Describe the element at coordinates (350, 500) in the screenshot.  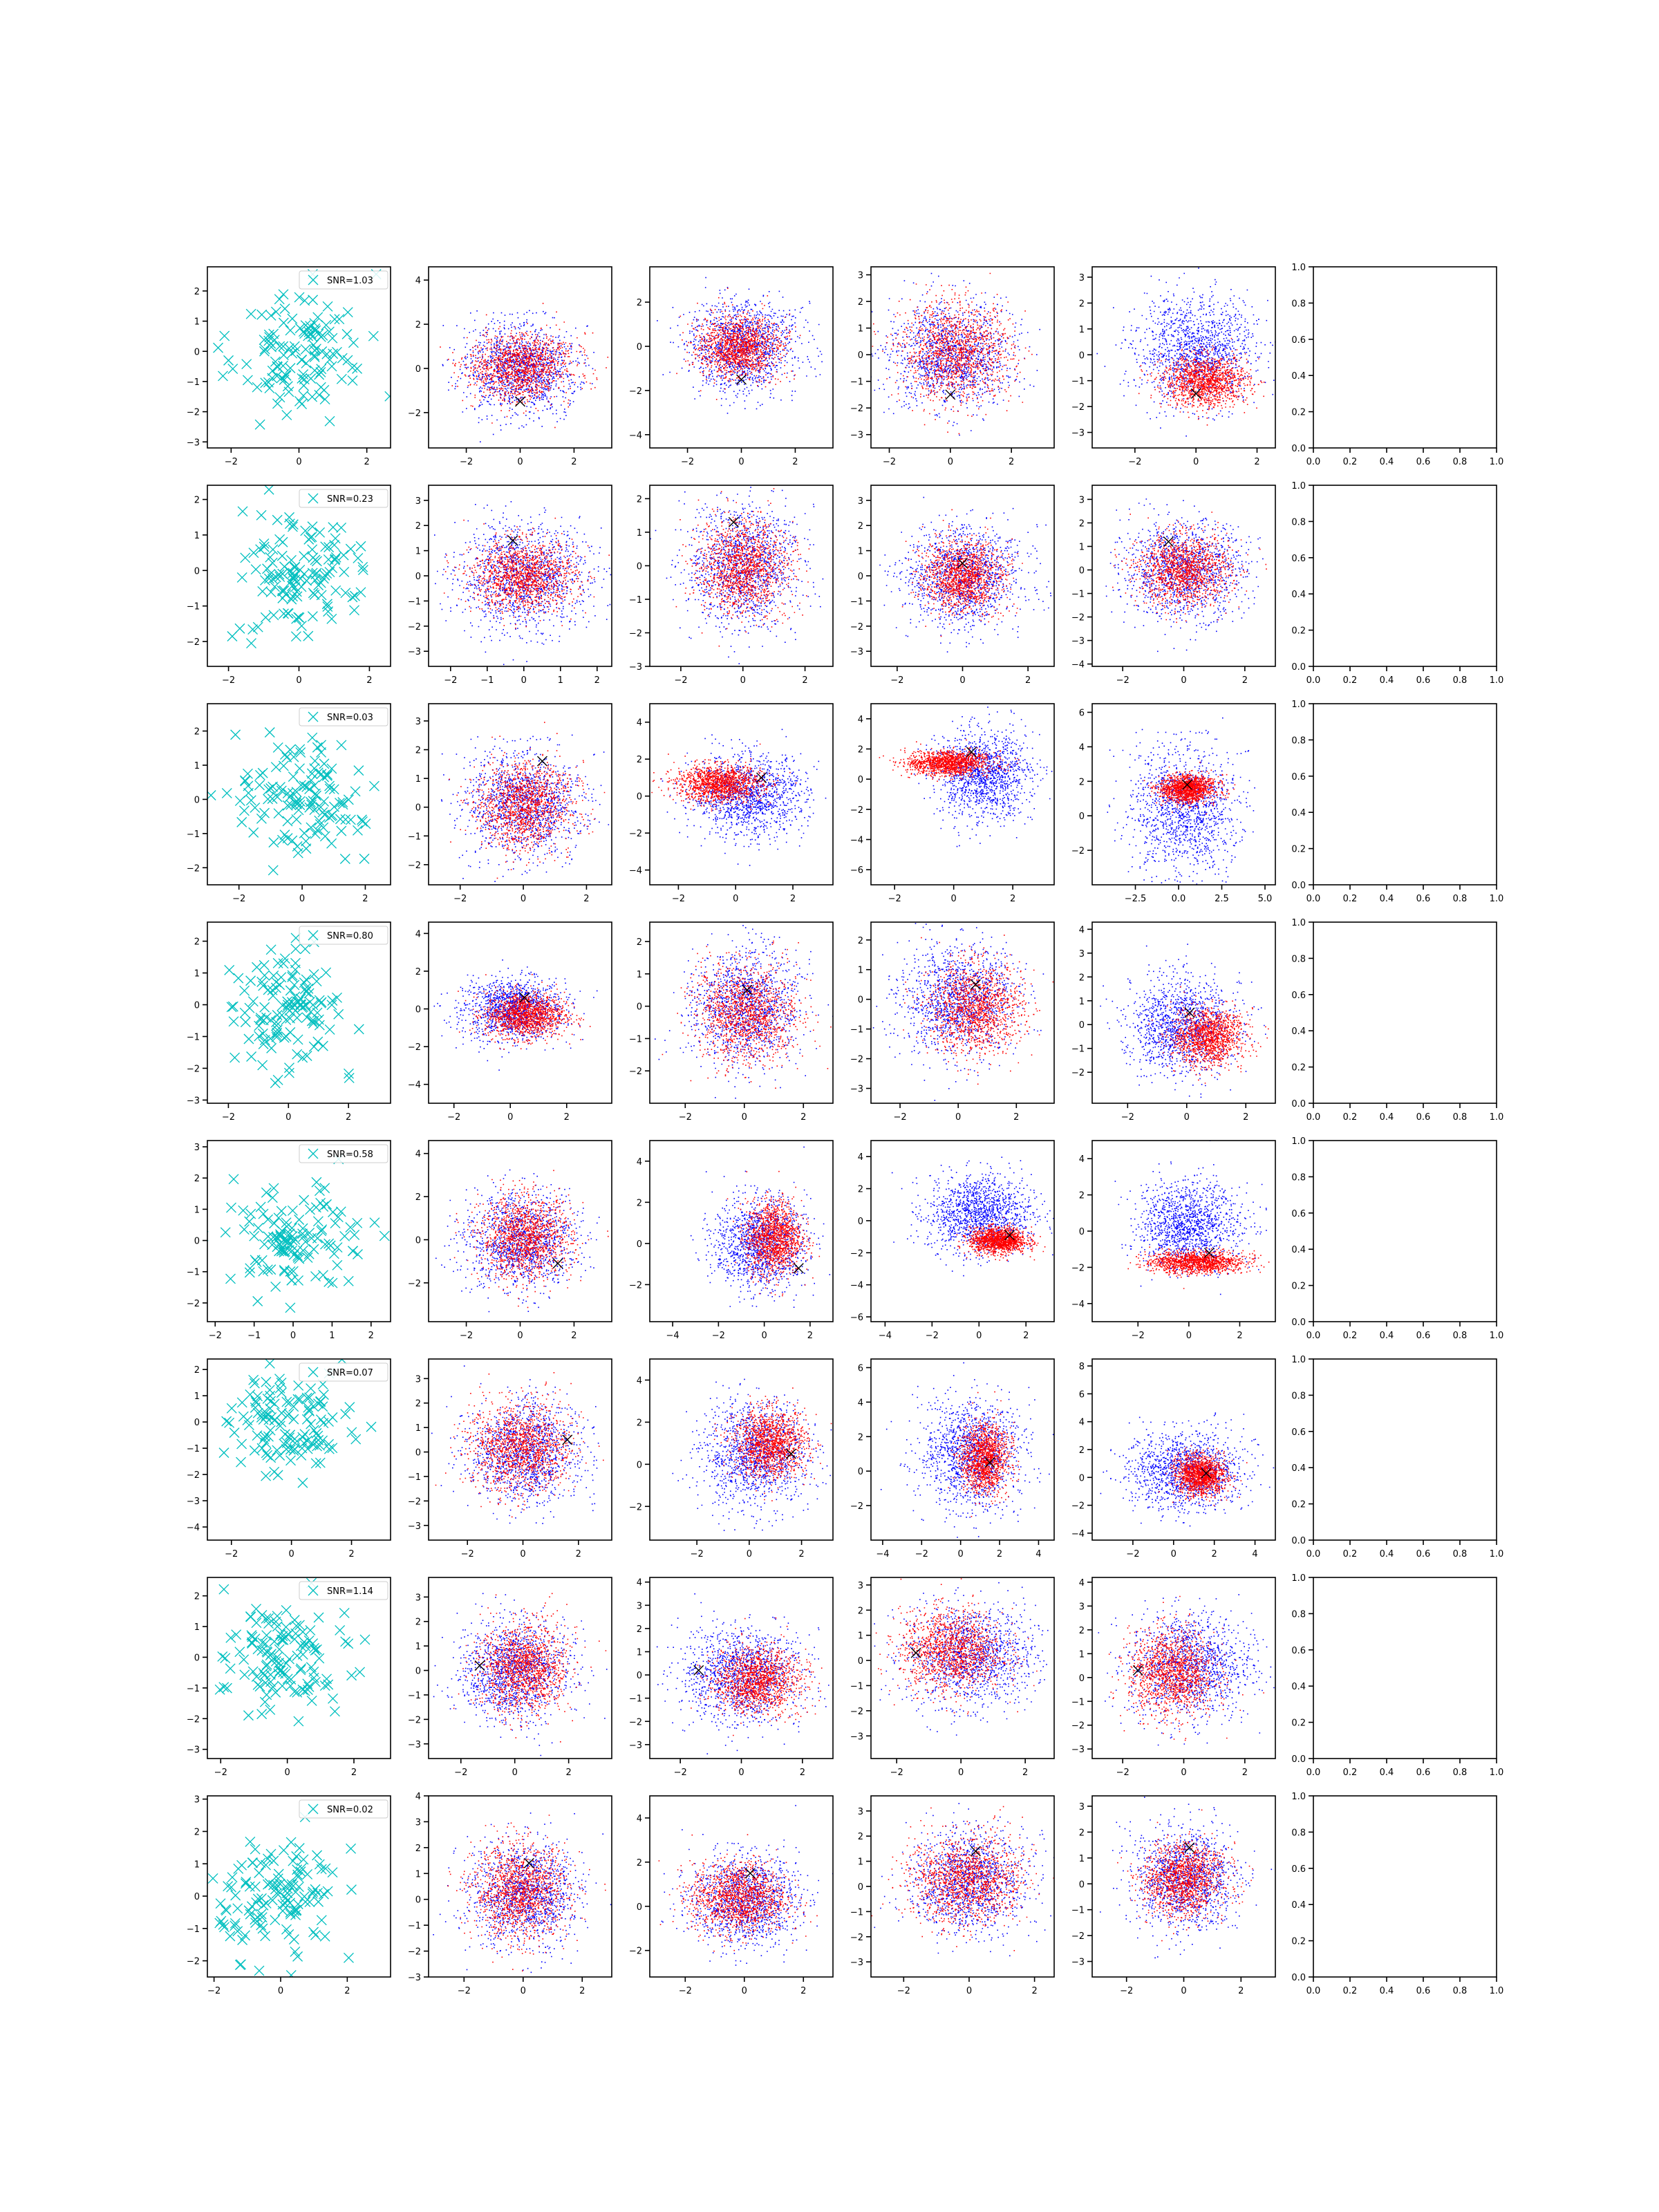
I see `legend-snr-label: SNR=0.23` at that location.